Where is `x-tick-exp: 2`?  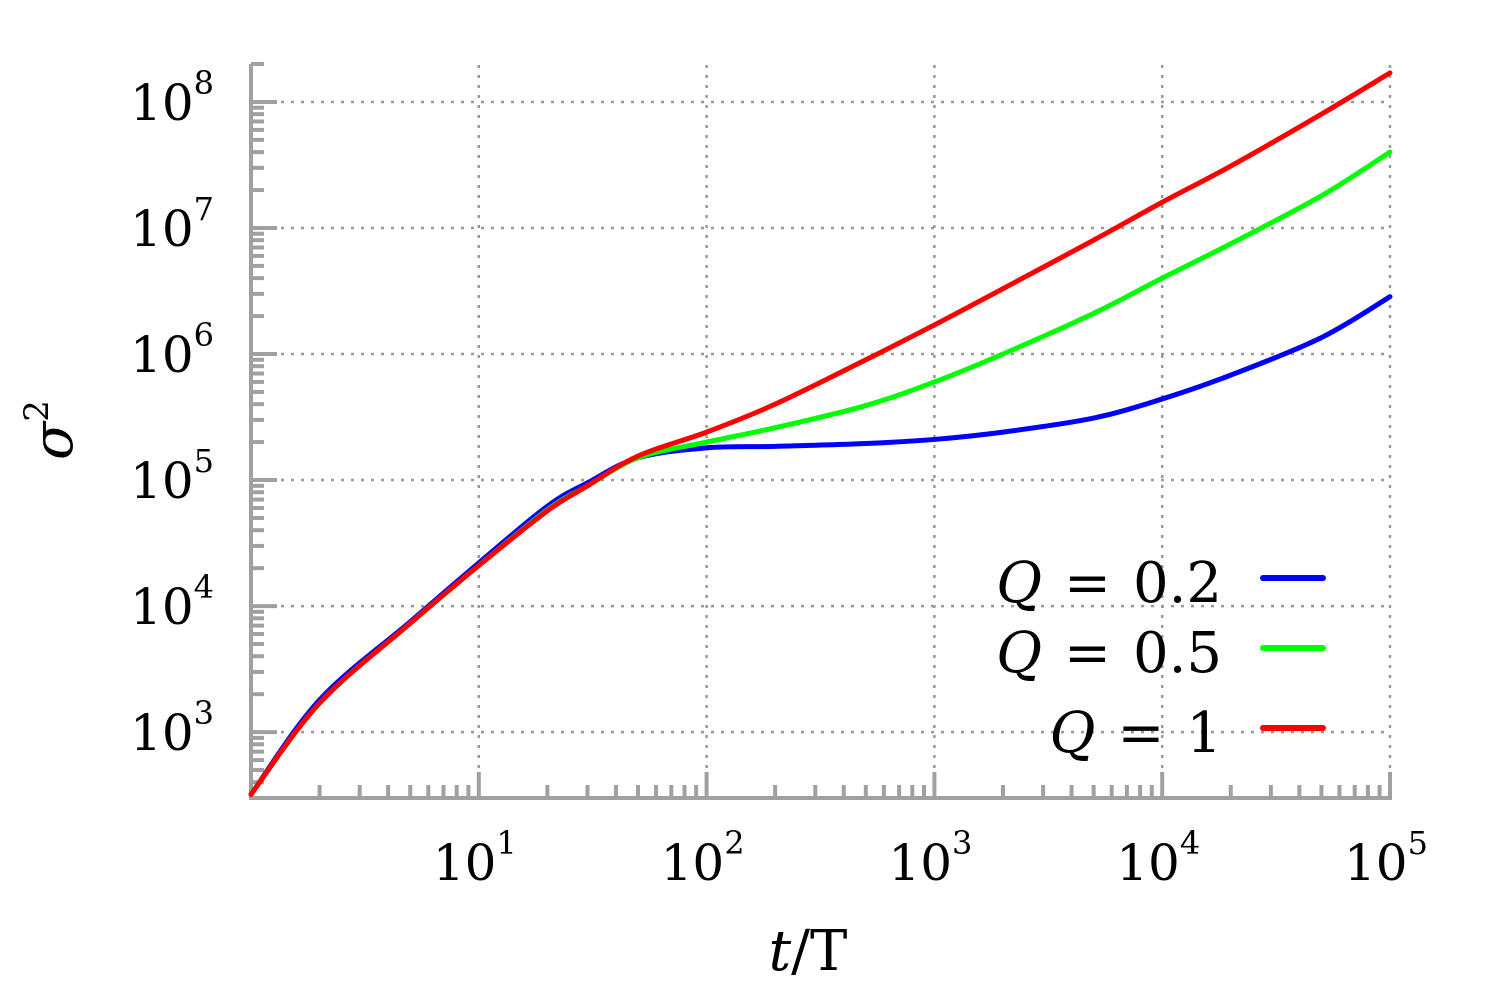 x-tick-exp: 2 is located at coordinates (734, 843).